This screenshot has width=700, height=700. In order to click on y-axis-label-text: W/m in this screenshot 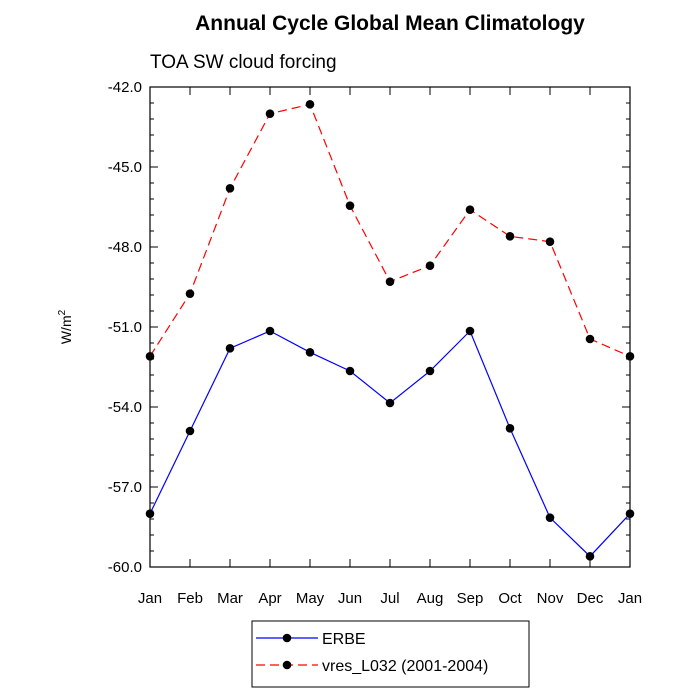, I will do `click(66, 329)`.